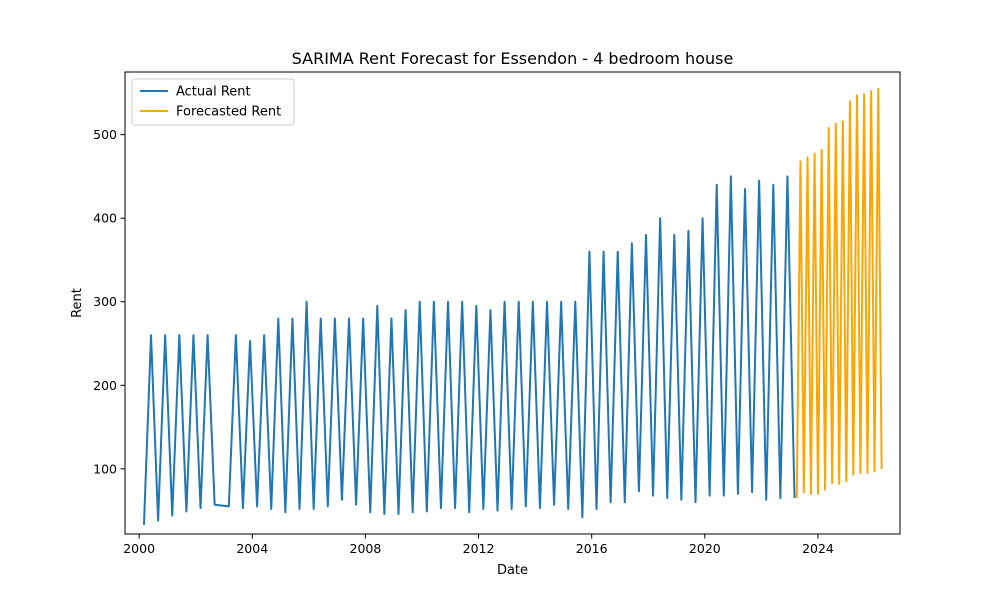 The height and width of the screenshot is (600, 1000). What do you see at coordinates (105, 468) in the screenshot?
I see `y-tick-label: 100` at bounding box center [105, 468].